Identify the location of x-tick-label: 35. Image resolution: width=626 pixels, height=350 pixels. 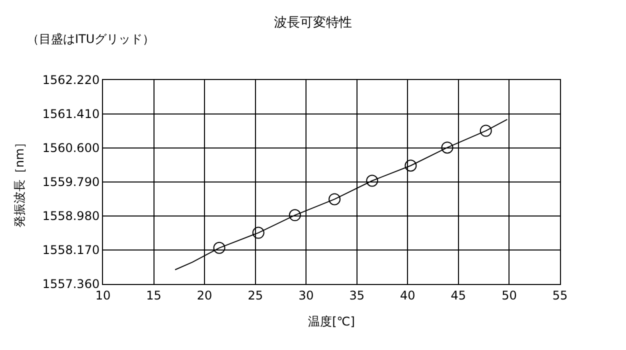
(357, 295).